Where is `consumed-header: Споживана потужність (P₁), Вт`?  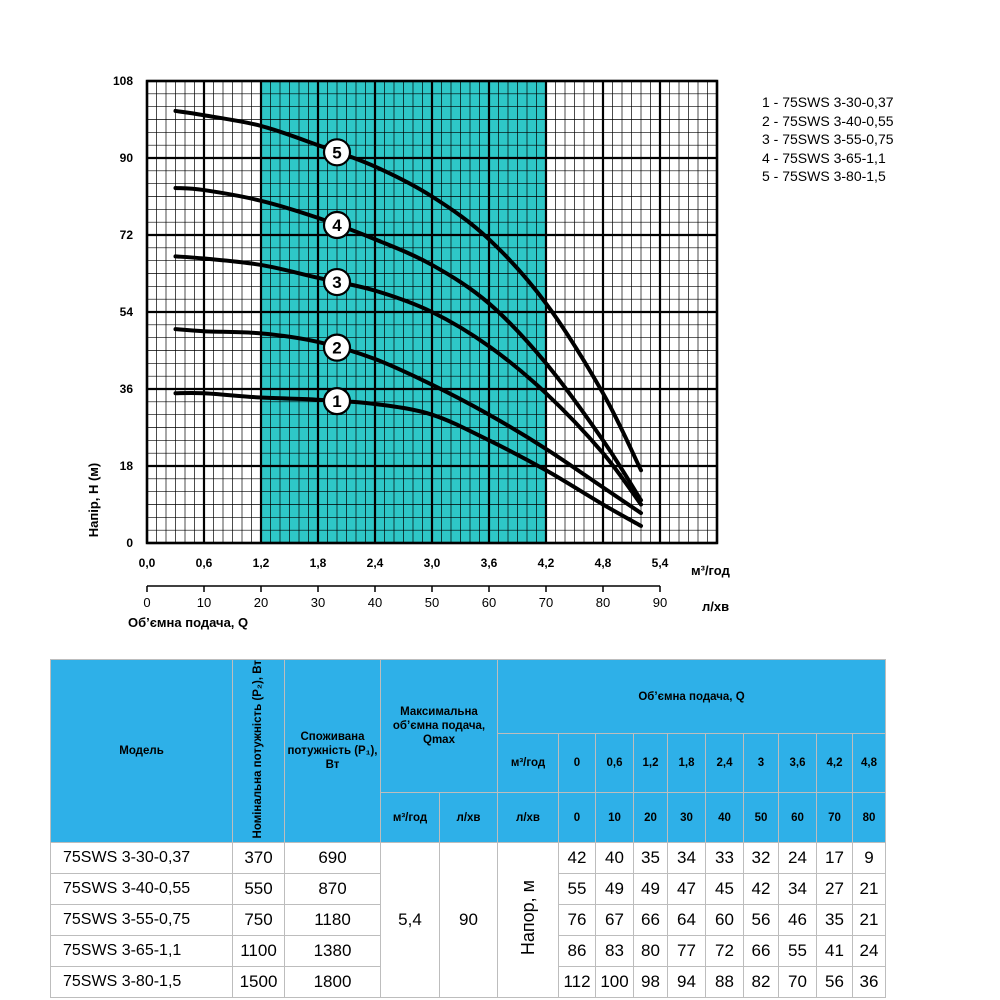
consumed-header: Споживана потужність (P₁), Вт is located at coordinates (332, 751).